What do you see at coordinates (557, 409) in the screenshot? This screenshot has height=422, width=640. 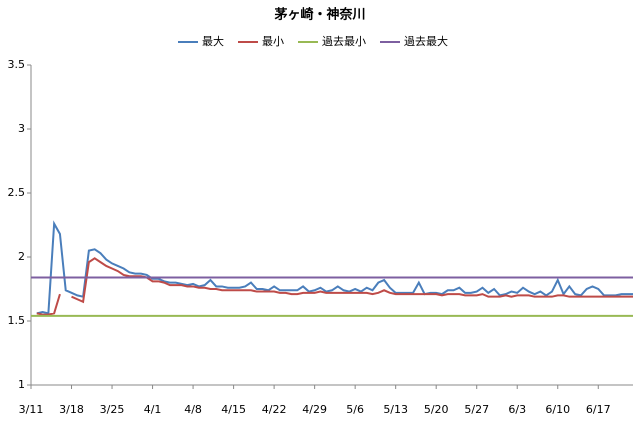 I see `x-tick-label: 6/10` at bounding box center [557, 409].